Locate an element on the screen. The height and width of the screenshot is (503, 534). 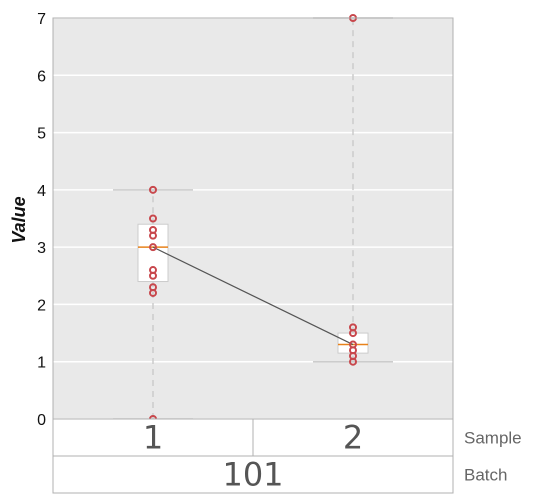
y-tick-label: 2 is located at coordinates (41, 305).